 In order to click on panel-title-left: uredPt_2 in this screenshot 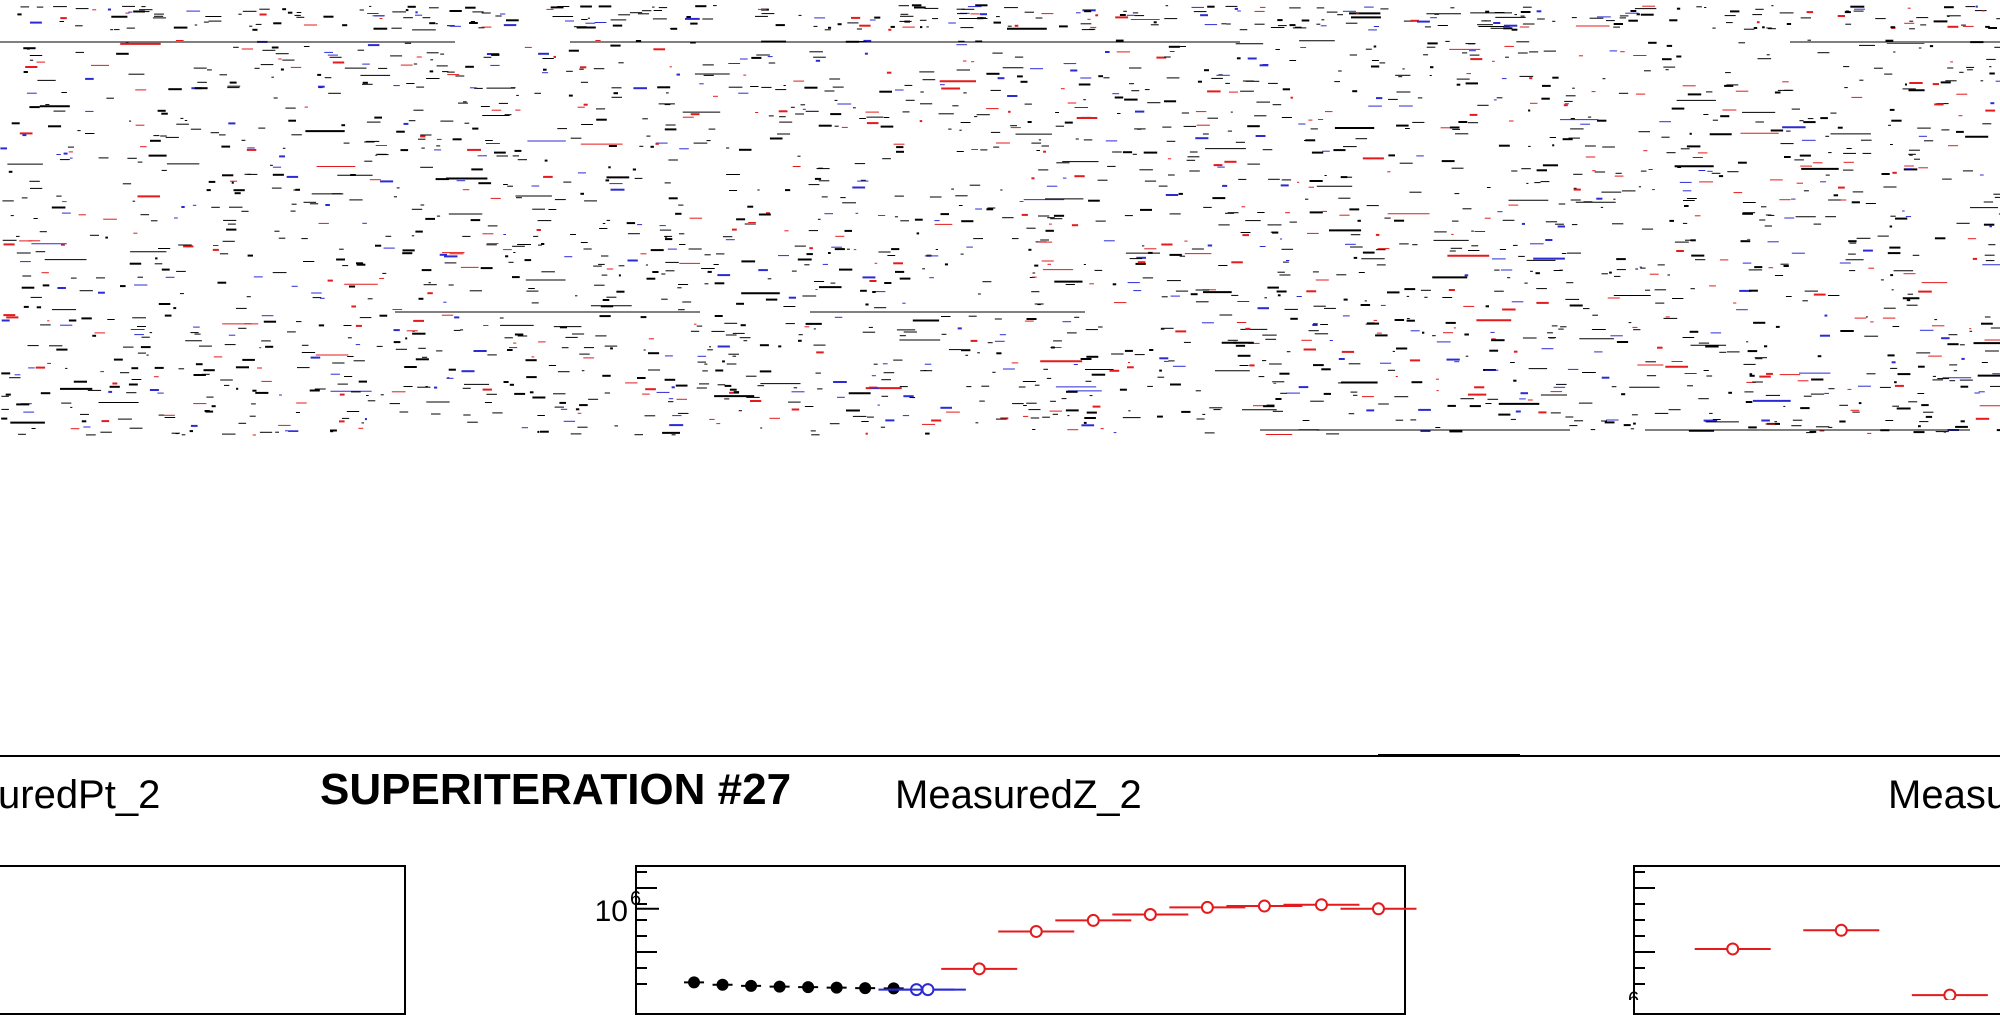, I will do `click(80, 795)`.